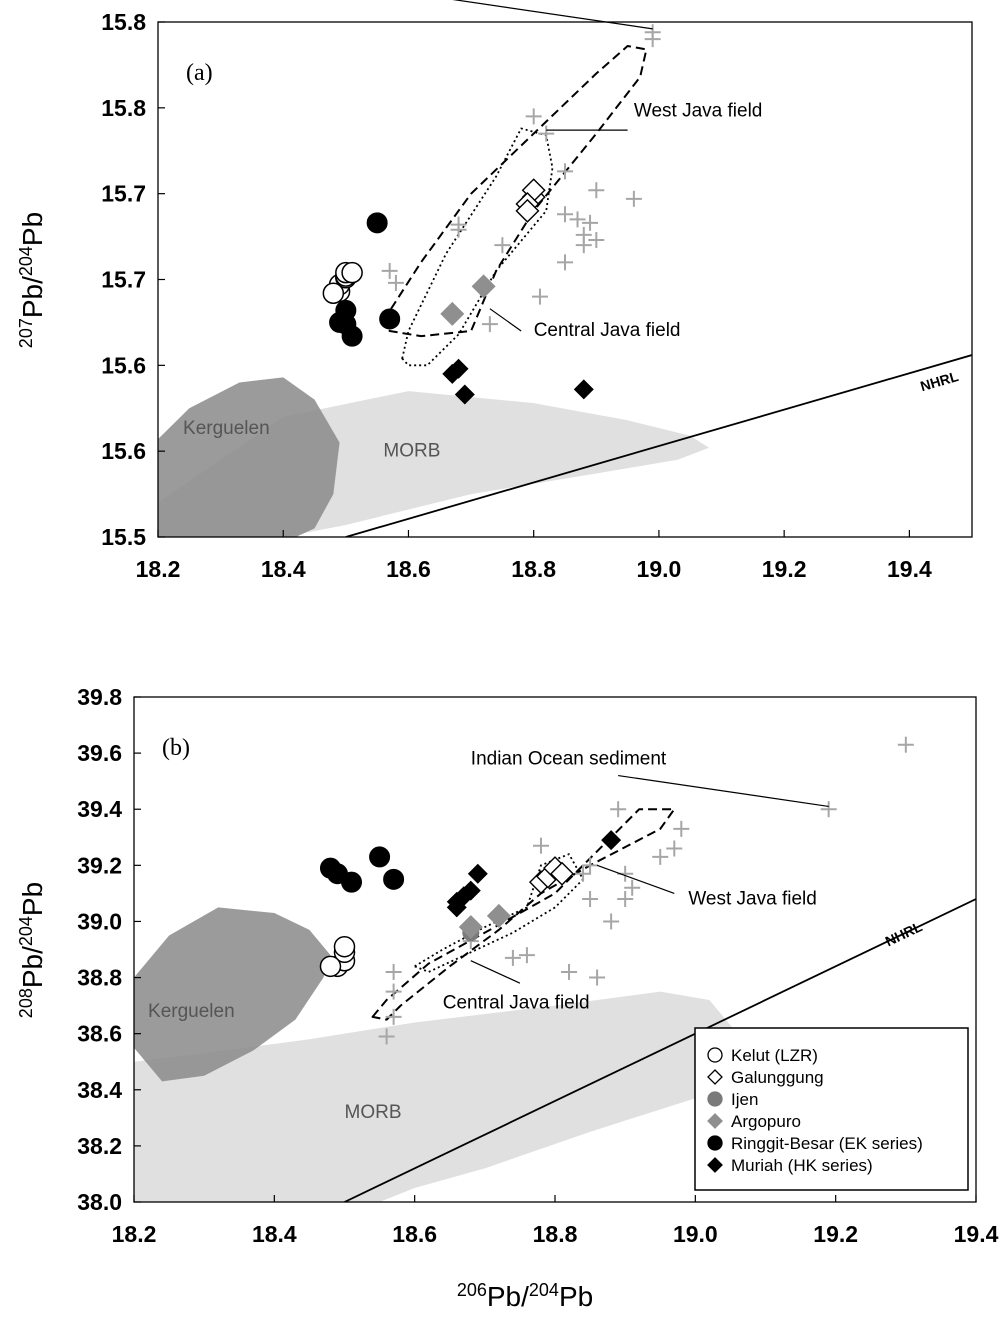  I want to click on y-tick-label: 39.4, so click(99, 809).